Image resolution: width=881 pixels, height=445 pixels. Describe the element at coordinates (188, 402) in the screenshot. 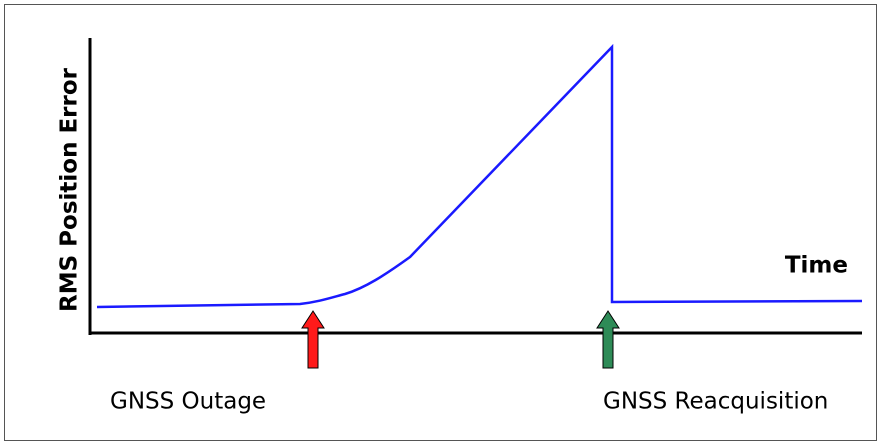

I see `annotation: GNSS Outage` at that location.